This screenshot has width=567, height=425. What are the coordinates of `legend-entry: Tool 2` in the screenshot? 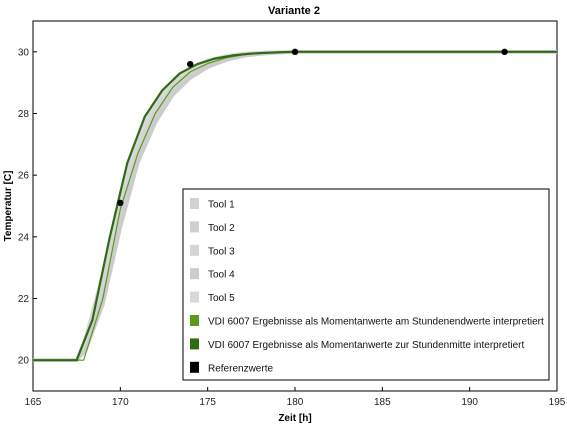 It's located at (212, 227).